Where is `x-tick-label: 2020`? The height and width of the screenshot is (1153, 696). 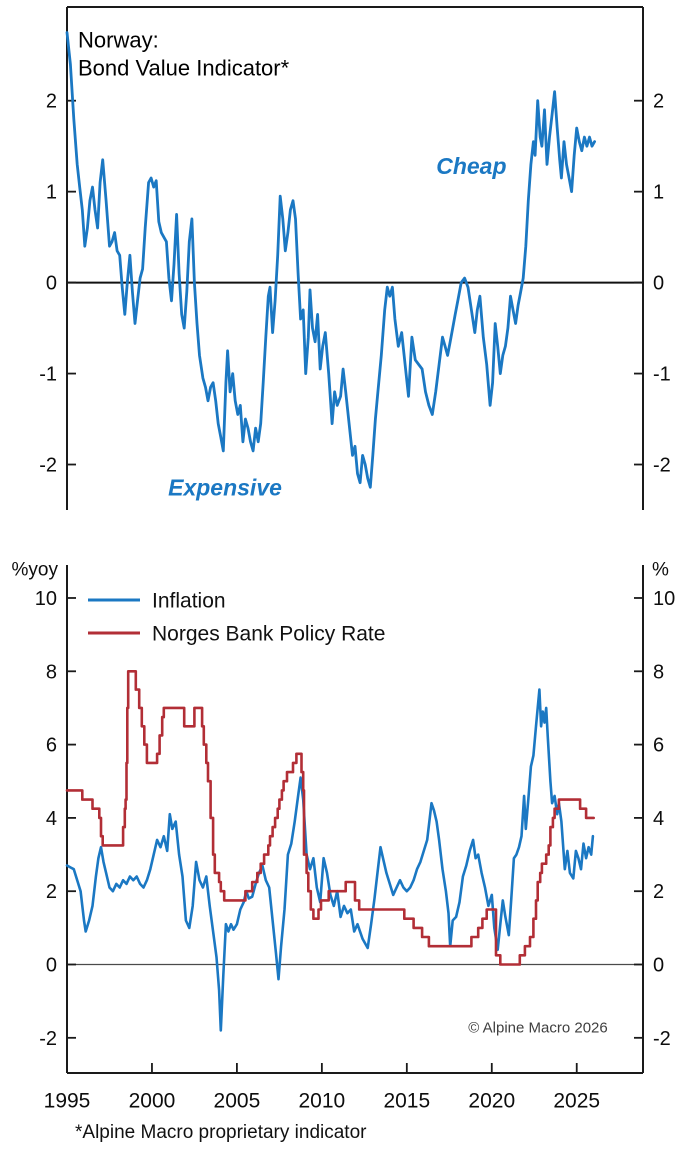
x-tick-label: 2020 is located at coordinates (491, 1100).